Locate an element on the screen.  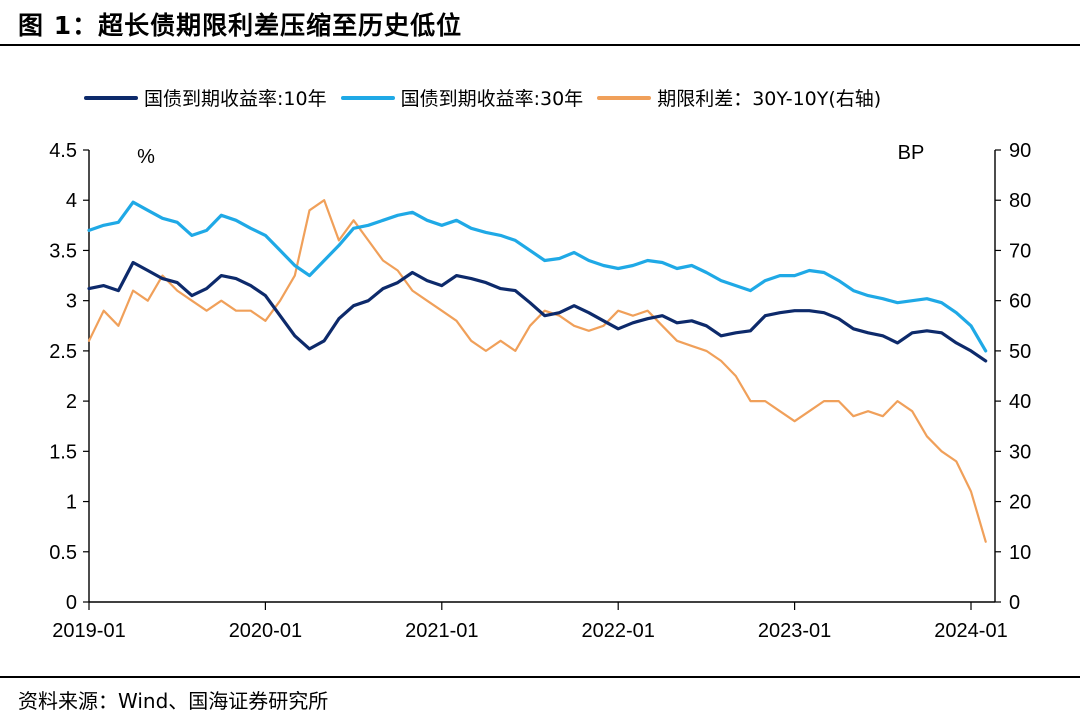
legend-label-30y: 国债到期收益率:30年 is located at coordinates (492, 99).